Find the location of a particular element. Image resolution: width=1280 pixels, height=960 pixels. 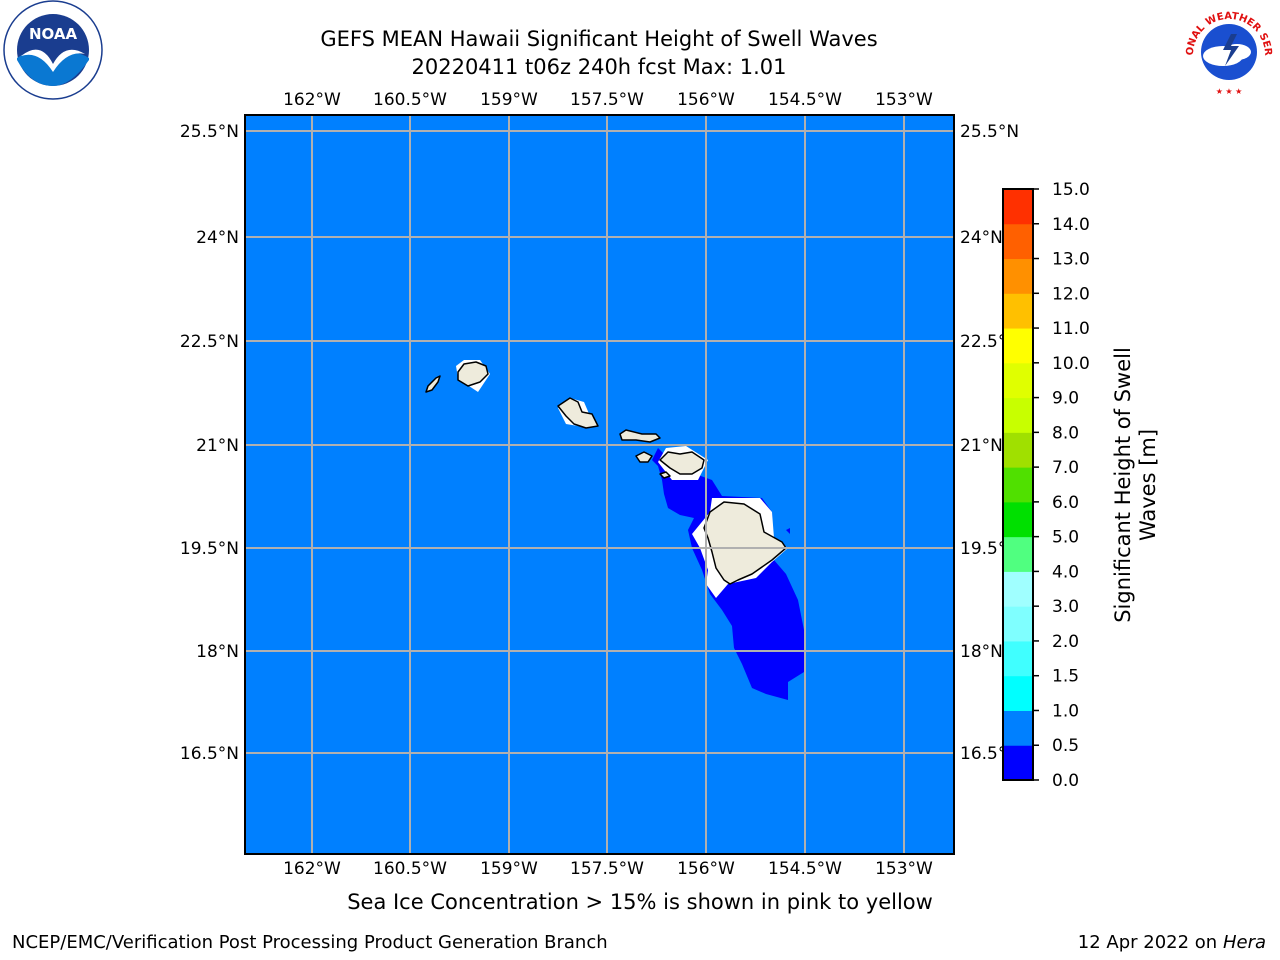

island-molokai is located at coordinates (640, 436).